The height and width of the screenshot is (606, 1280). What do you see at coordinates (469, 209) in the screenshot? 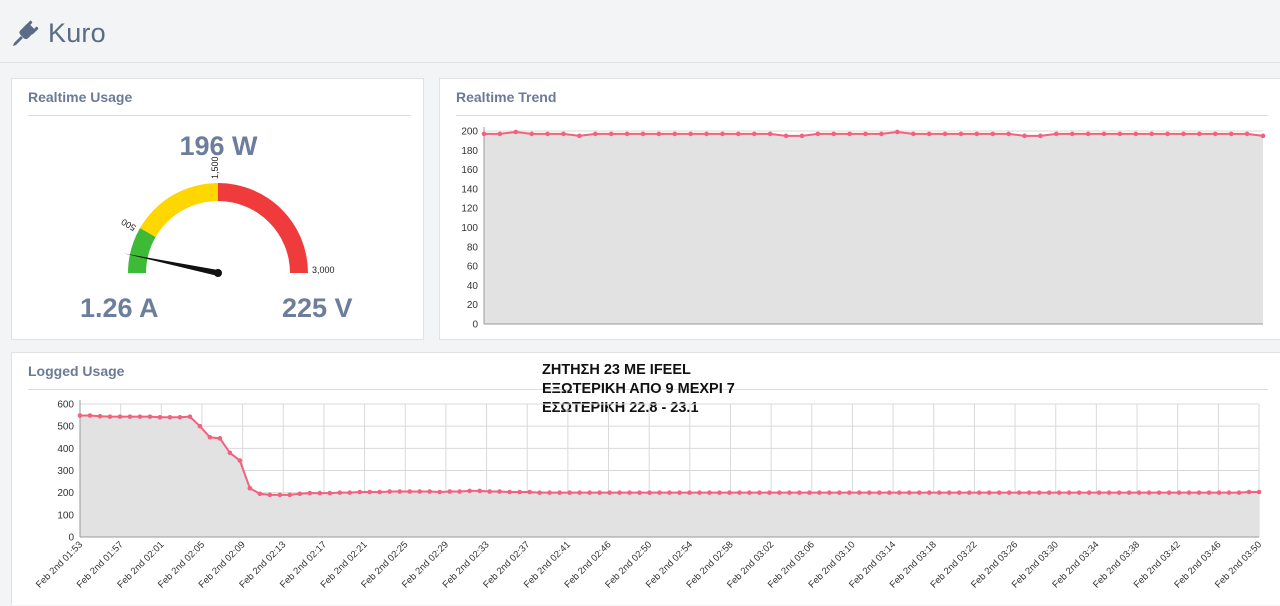
I see `y-tick-label: 120` at bounding box center [469, 209].